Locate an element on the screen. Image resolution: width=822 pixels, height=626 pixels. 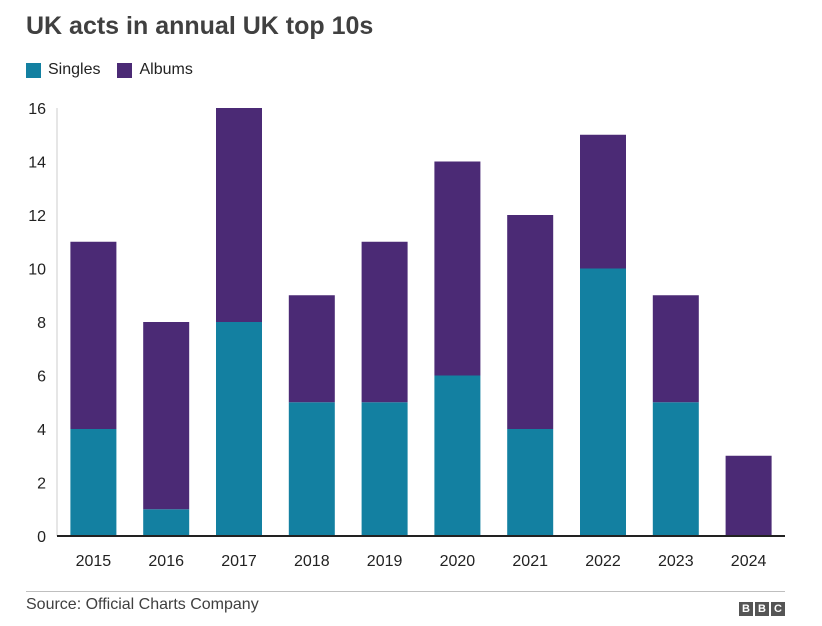
x-tick-label: 2020 is located at coordinates (458, 561).